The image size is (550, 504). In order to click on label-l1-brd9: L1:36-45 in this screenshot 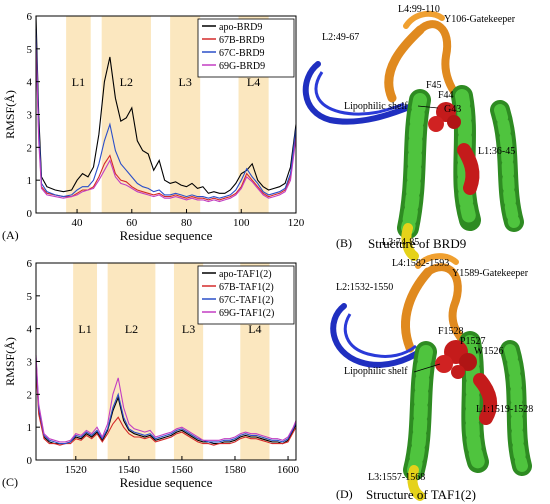, I will do `click(496, 151)`.